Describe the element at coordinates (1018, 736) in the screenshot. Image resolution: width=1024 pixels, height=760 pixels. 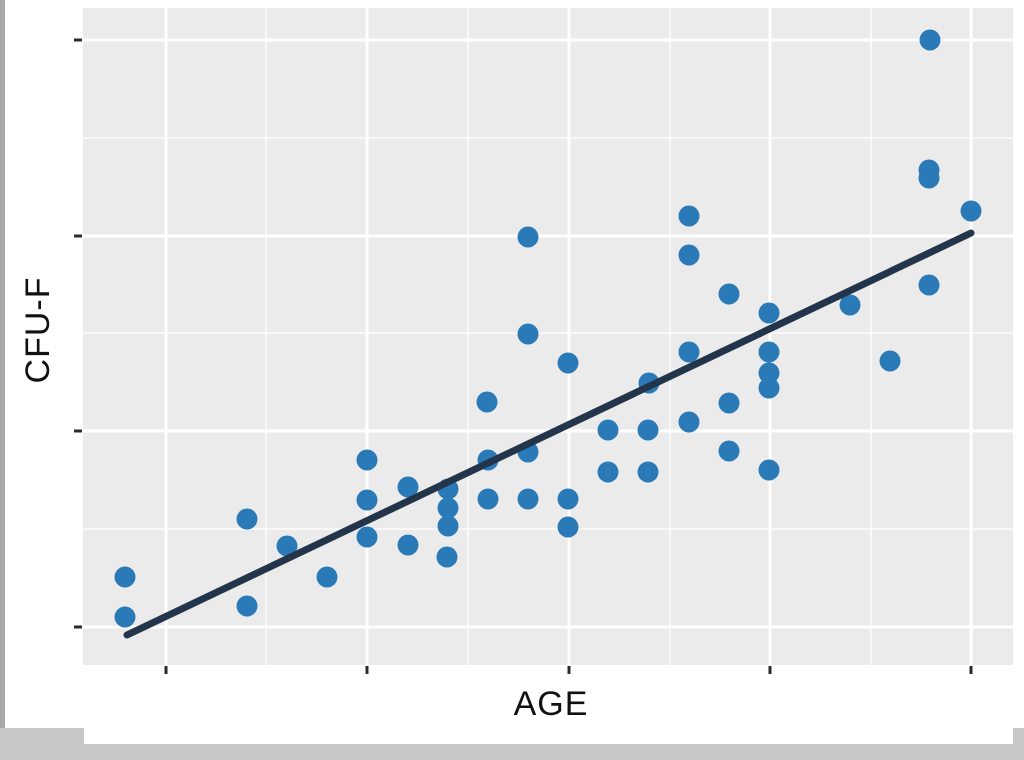
I see `window-bottom-right-corner` at that location.